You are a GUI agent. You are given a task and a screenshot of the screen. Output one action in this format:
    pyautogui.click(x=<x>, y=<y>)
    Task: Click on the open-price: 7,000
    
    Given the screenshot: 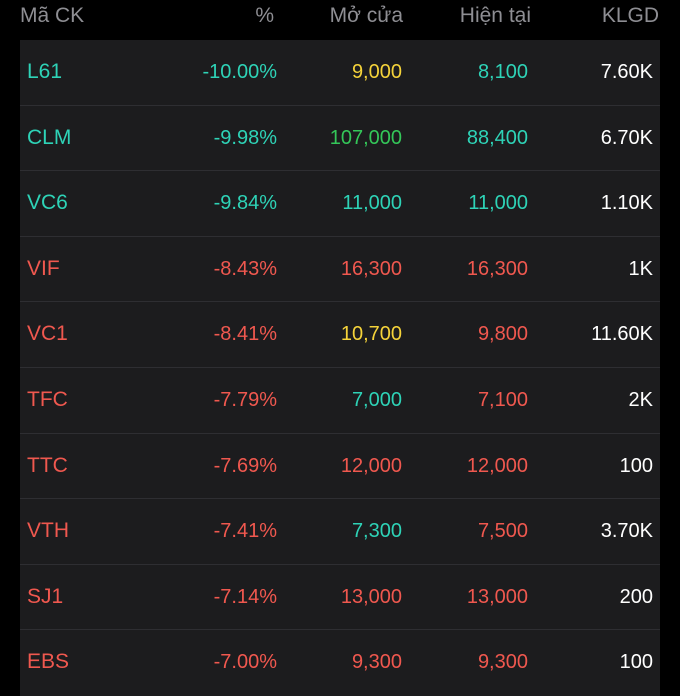 What is the action you would take?
    pyautogui.click(x=376, y=399)
    